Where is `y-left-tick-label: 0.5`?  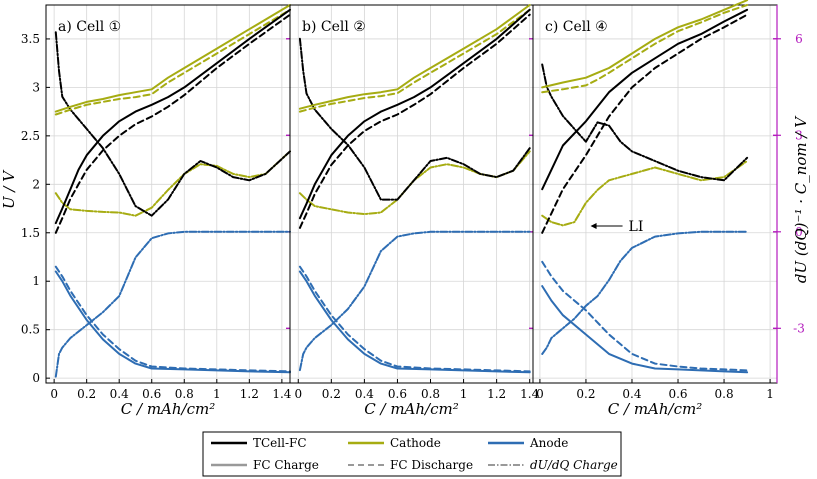
y-left-tick-label: 0.5 is located at coordinates (30, 330).